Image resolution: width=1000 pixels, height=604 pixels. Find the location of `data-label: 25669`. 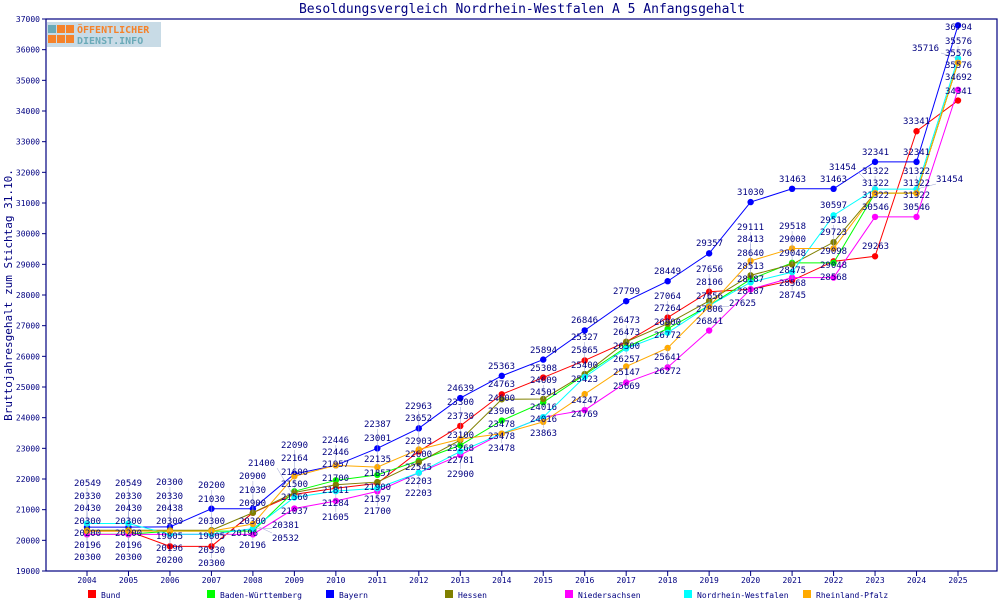

data-label: 25669 is located at coordinates (626, 387).